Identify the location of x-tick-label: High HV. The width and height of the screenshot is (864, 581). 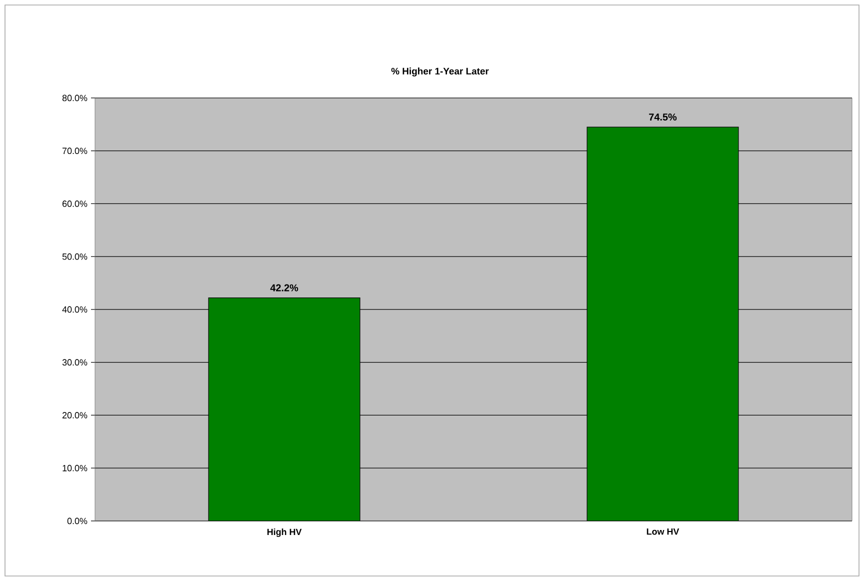
(284, 532).